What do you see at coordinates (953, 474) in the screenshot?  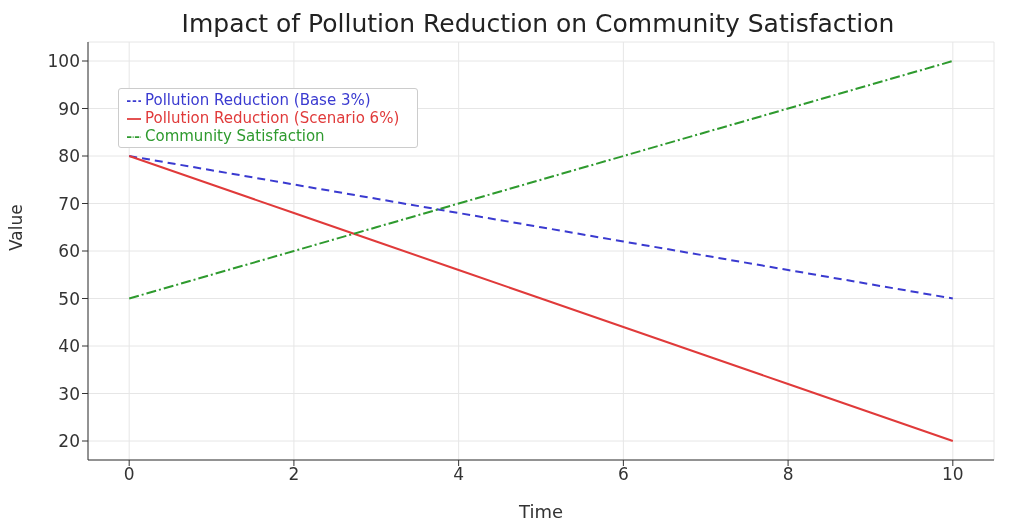 I see `x-tick-label: 10` at bounding box center [953, 474].